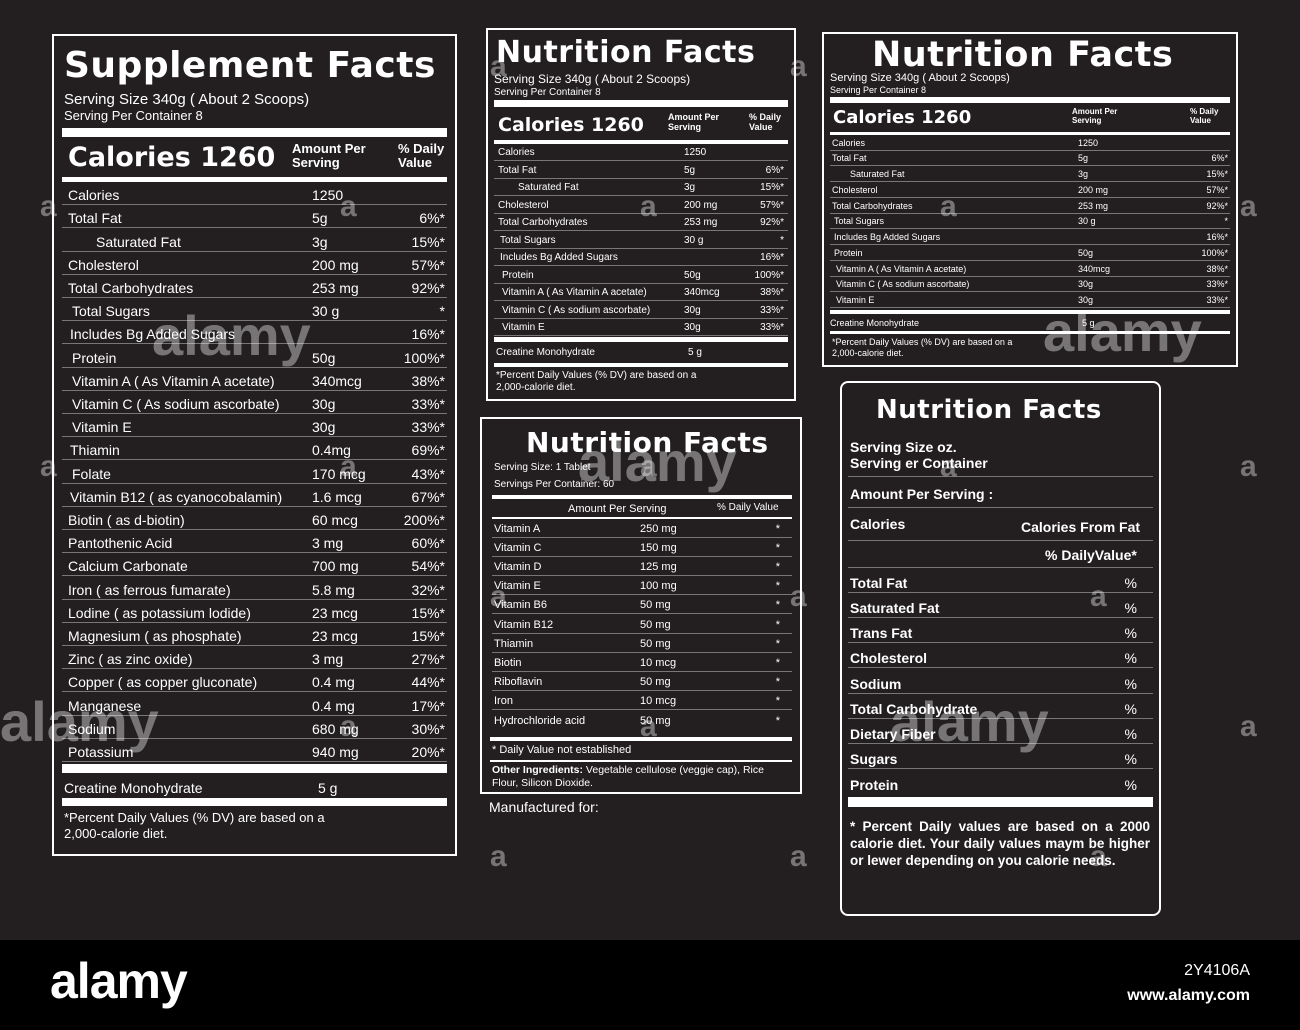  What do you see at coordinates (1000, 606) in the screenshot?
I see `nutrient-row: Saturated Fat%` at bounding box center [1000, 606].